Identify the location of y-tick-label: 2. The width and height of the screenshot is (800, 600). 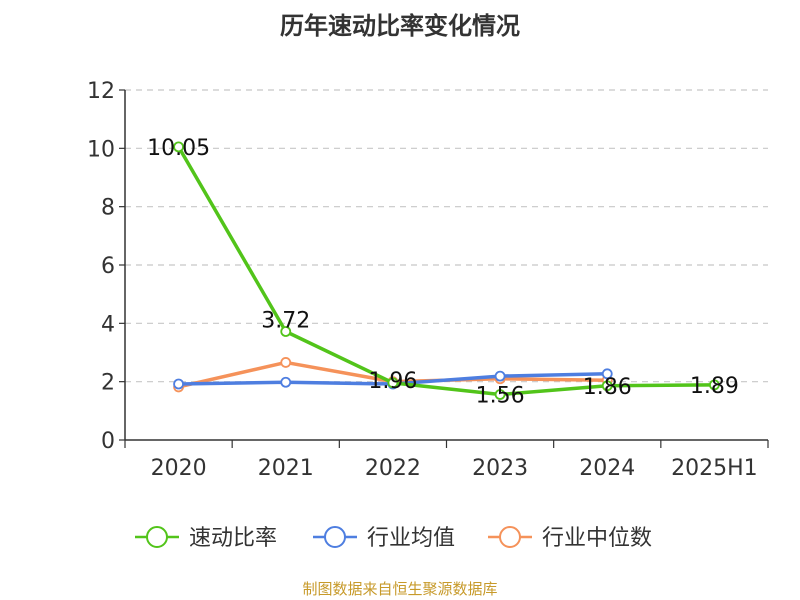
(108, 383).